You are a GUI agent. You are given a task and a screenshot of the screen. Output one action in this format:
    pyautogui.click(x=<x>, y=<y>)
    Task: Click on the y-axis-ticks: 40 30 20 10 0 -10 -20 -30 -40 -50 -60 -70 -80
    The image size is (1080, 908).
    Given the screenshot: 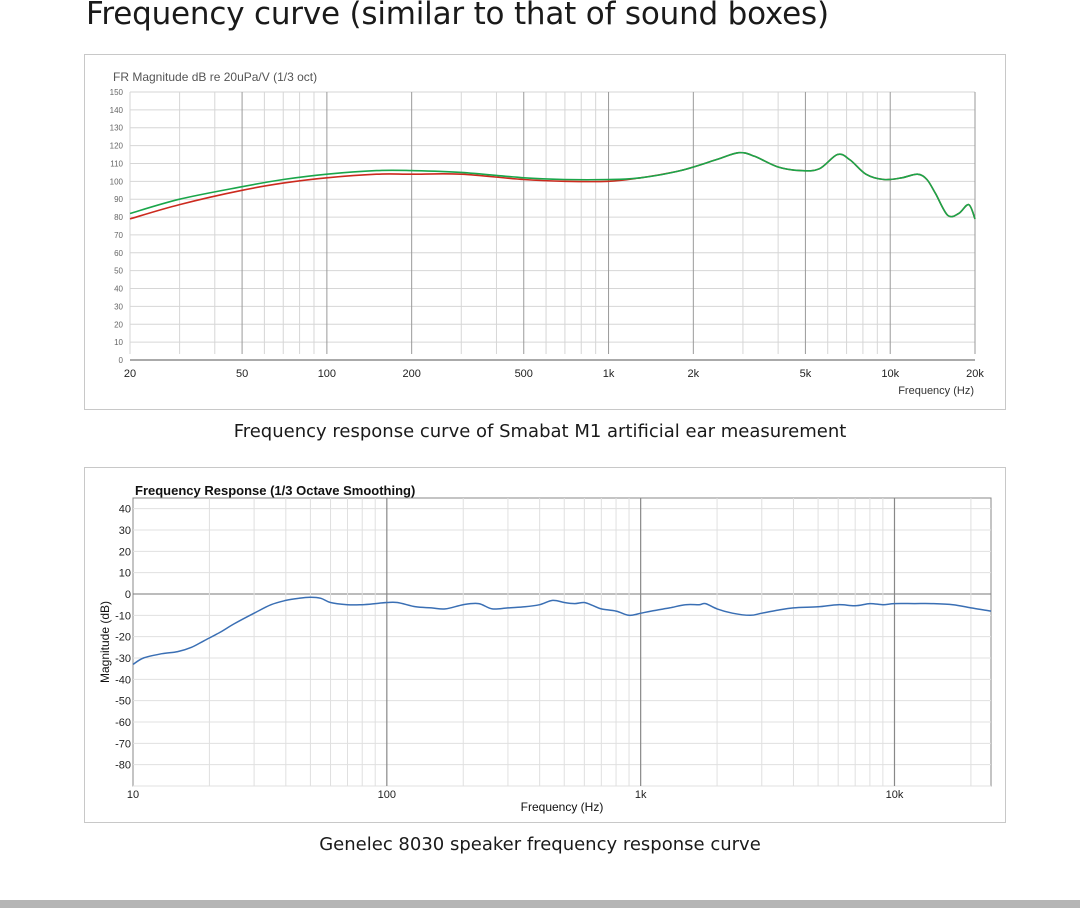 What is the action you would take?
    pyautogui.click(x=123, y=638)
    